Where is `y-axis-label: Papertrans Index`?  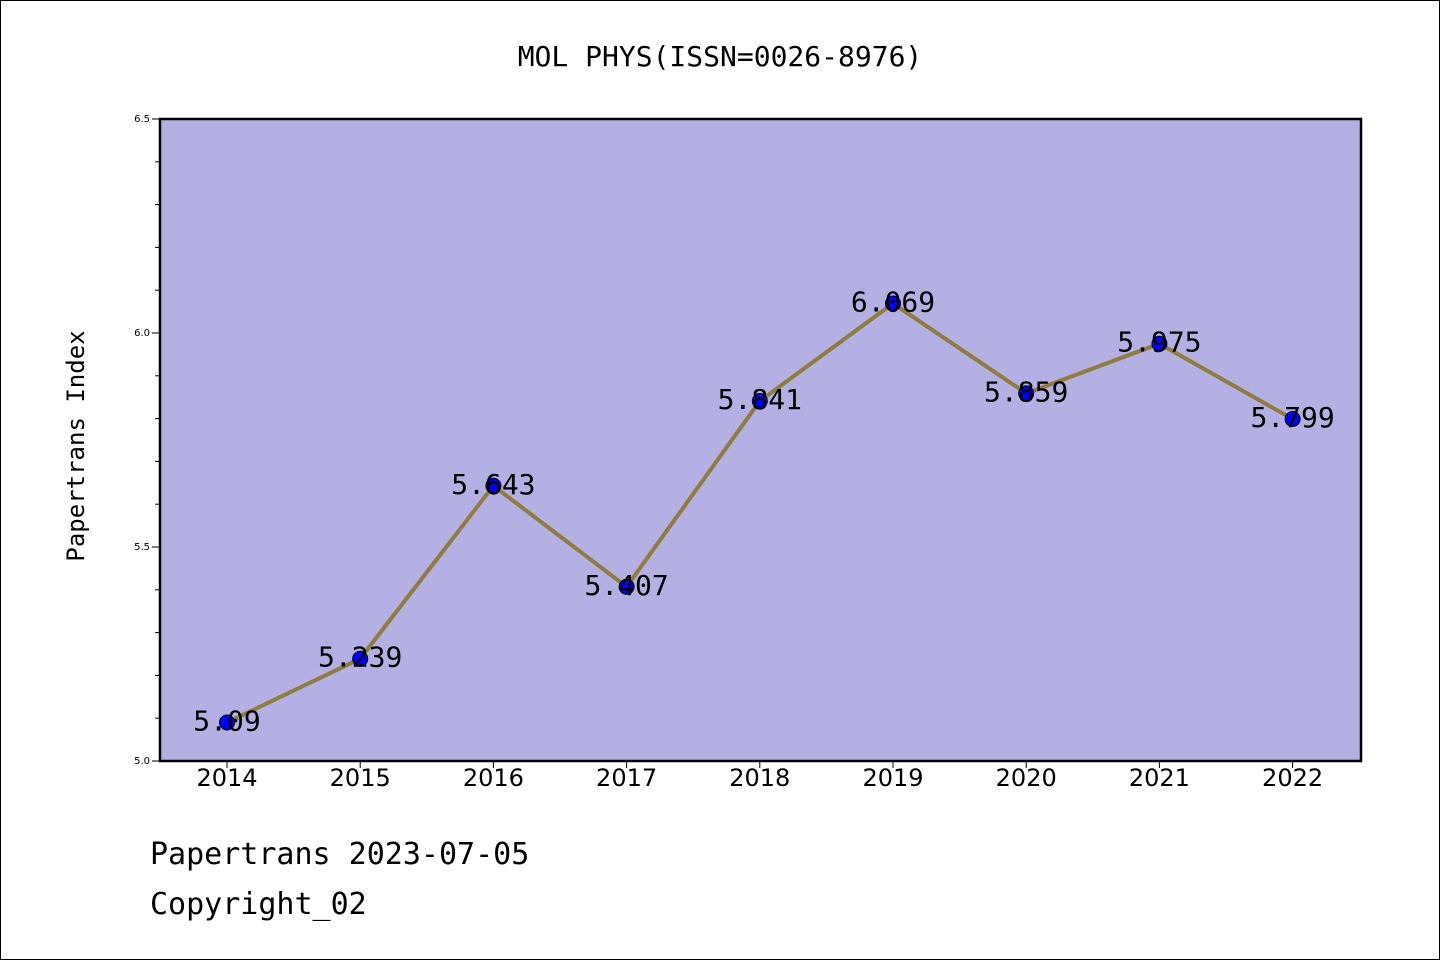
y-axis-label: Papertrans Index is located at coordinates (76, 445).